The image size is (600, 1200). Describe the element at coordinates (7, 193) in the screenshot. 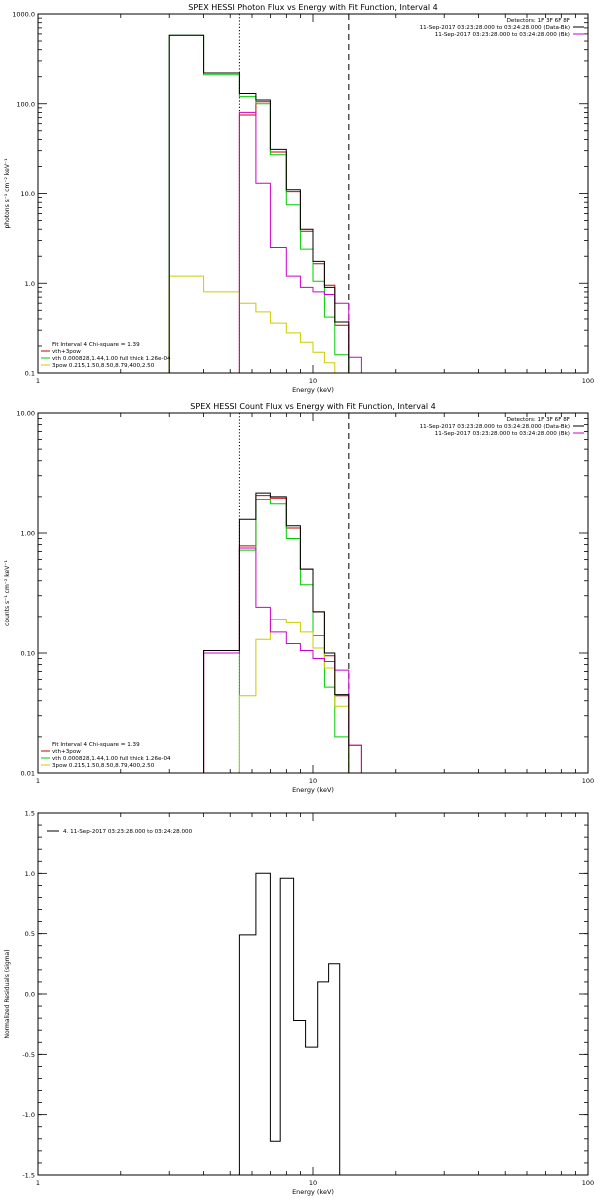

I see `y-axis-label: photons s⁻¹ cm⁻² keV⁻¹` at that location.